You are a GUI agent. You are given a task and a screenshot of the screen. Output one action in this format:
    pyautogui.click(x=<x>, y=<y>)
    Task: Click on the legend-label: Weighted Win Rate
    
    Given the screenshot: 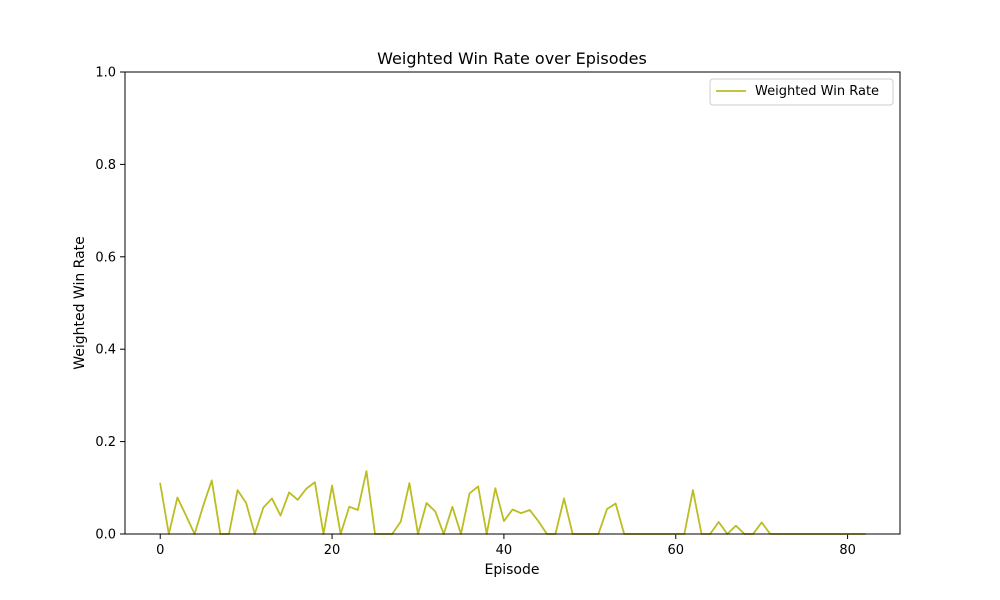 What is the action you would take?
    pyautogui.click(x=817, y=91)
    